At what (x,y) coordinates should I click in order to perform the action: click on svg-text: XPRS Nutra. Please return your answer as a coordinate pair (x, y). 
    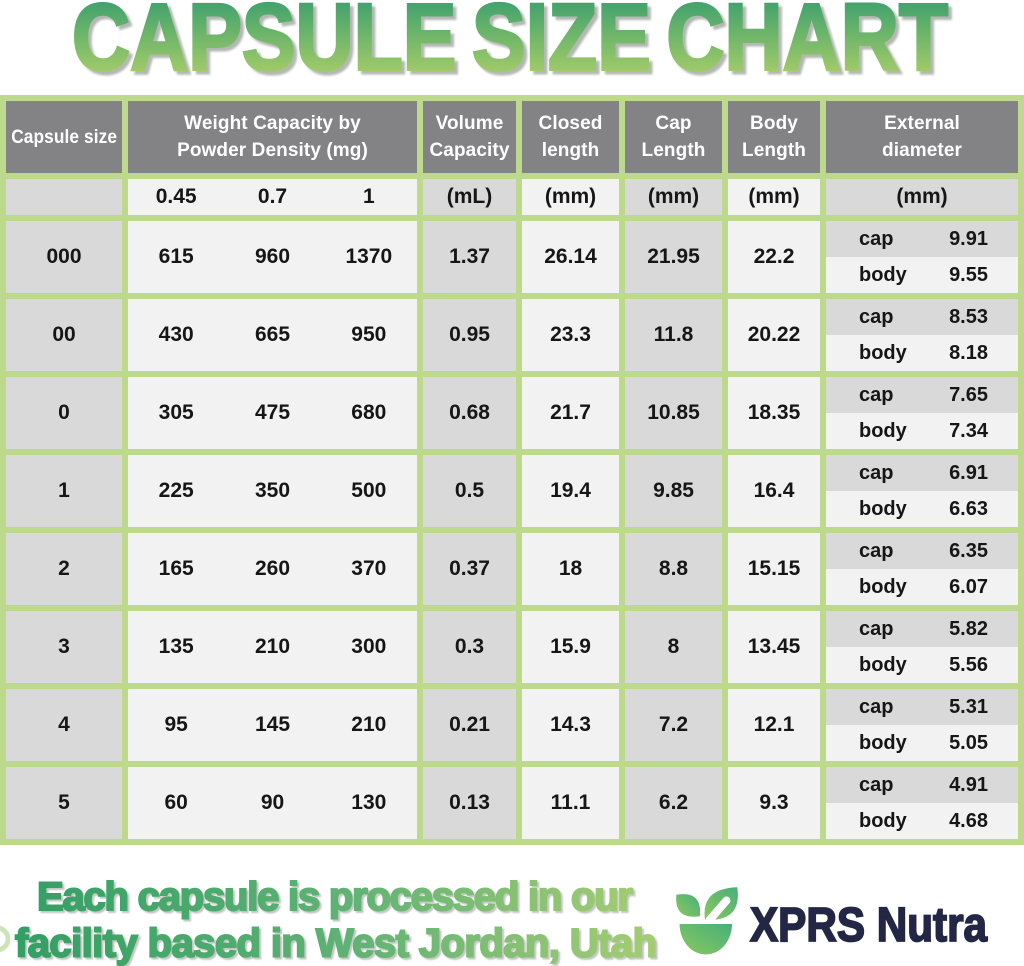
    Looking at the image, I should click on (868, 925).